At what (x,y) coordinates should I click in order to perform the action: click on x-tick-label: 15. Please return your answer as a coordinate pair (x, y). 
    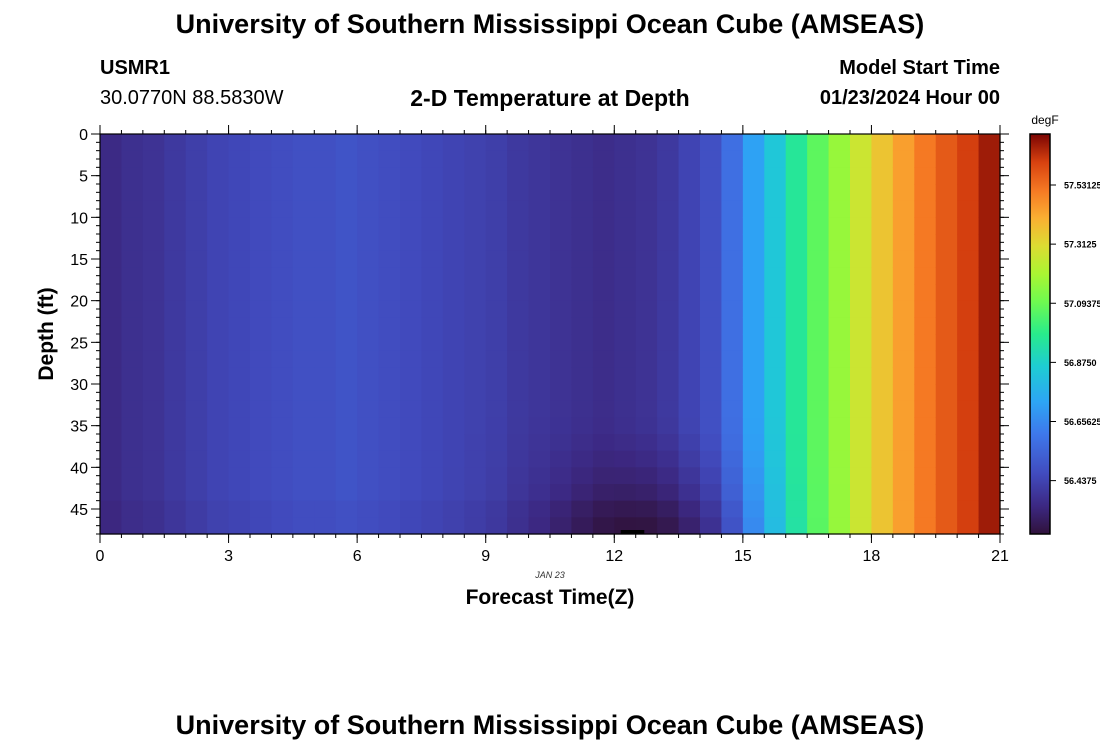
    Looking at the image, I should click on (743, 556).